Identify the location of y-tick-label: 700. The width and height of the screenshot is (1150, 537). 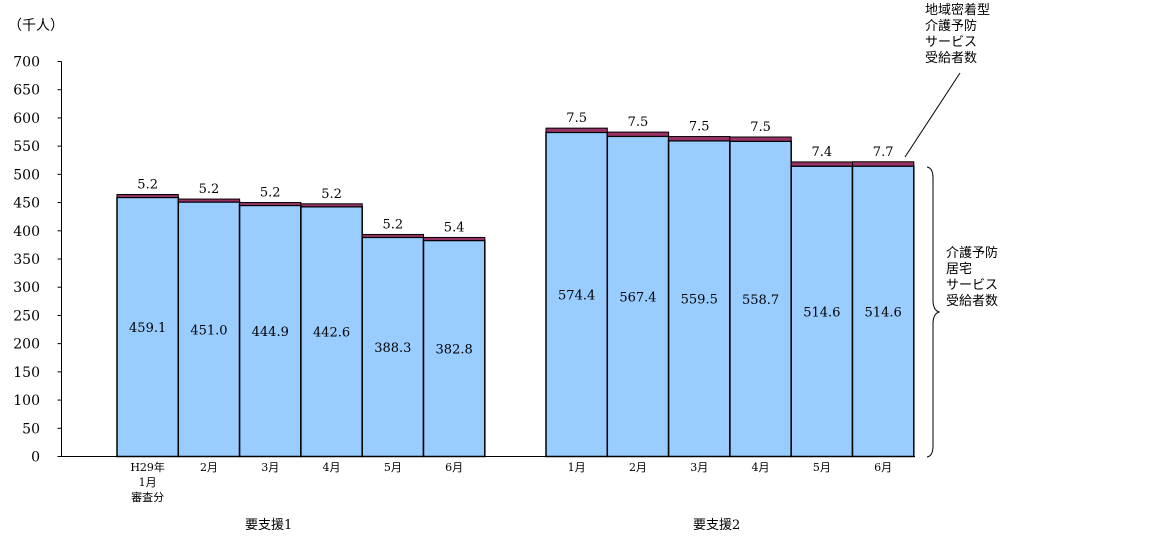
(26, 63).